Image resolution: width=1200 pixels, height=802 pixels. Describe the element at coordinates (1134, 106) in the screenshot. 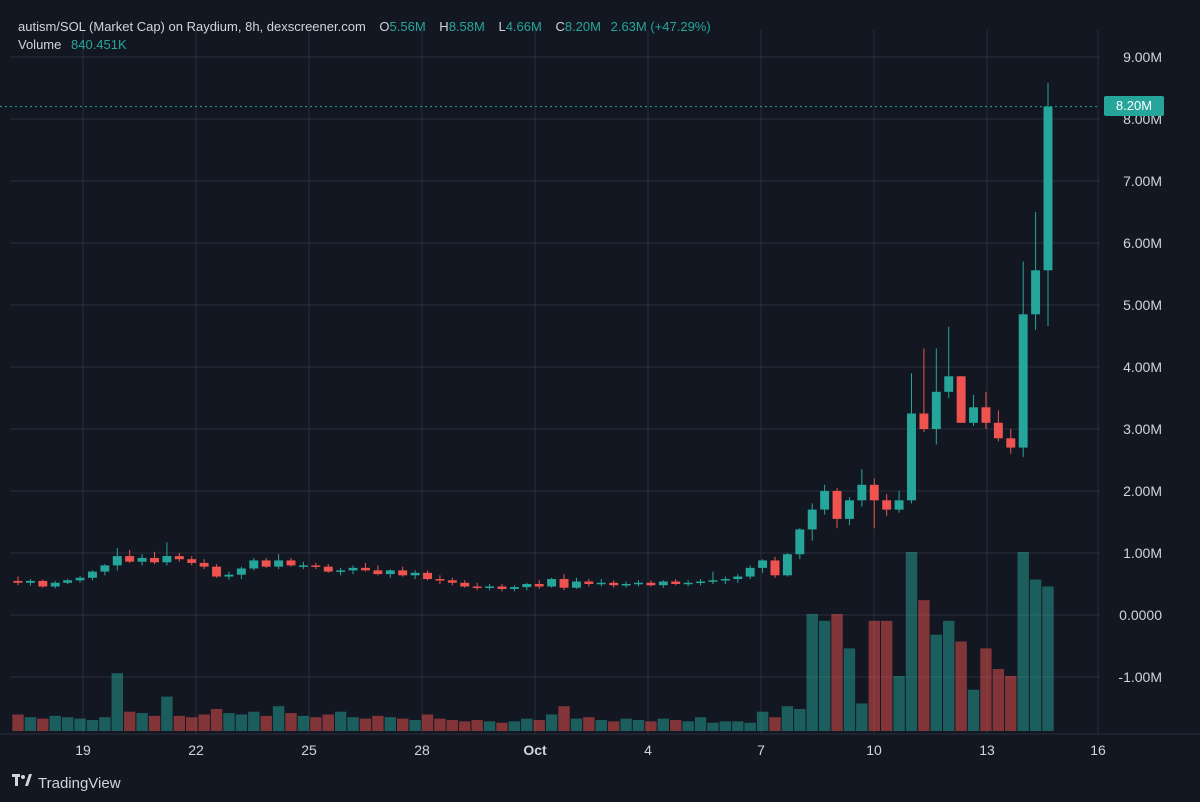

I see `last-price-tag: 8.20M` at that location.